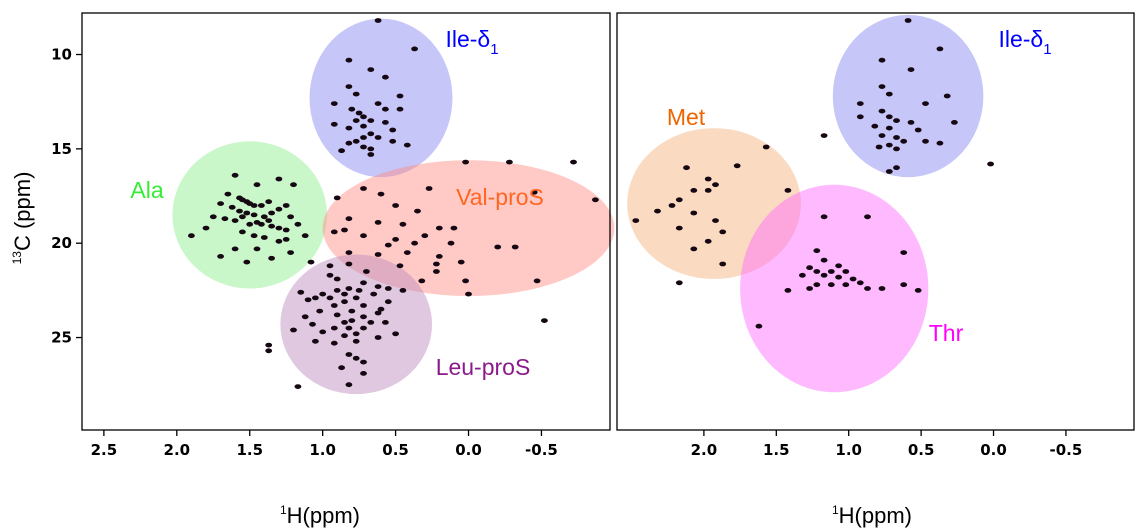  Describe the element at coordinates (177, 450) in the screenshot. I see `left-x-tick-label-1: 2.0` at that location.